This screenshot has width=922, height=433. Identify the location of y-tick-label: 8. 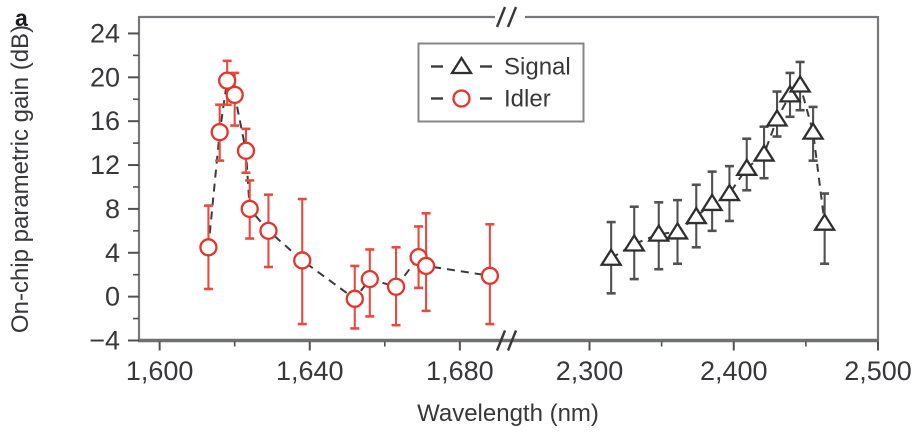
(112, 209).